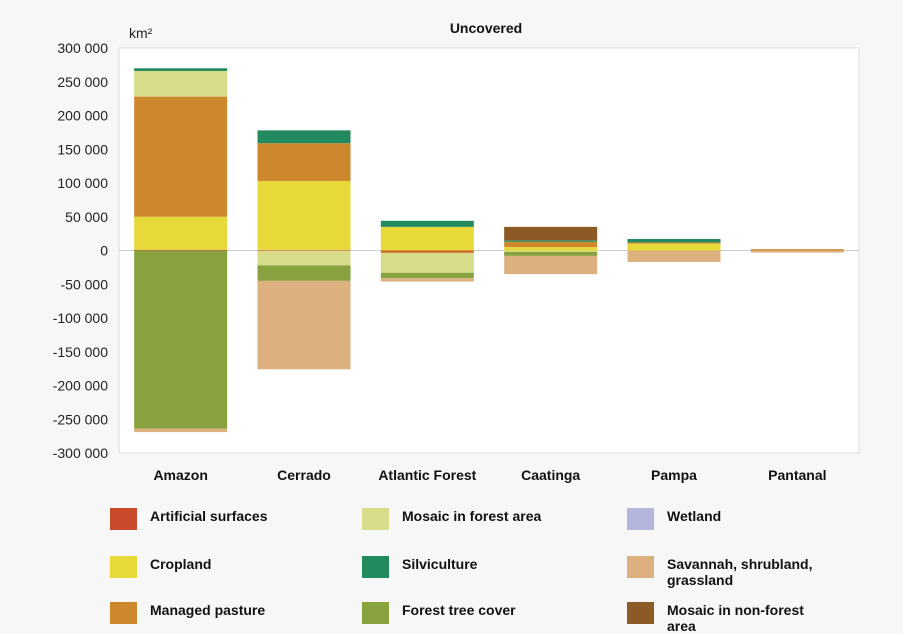 This screenshot has height=634, width=903. I want to click on legend-item: Silviculture, so click(419, 567).